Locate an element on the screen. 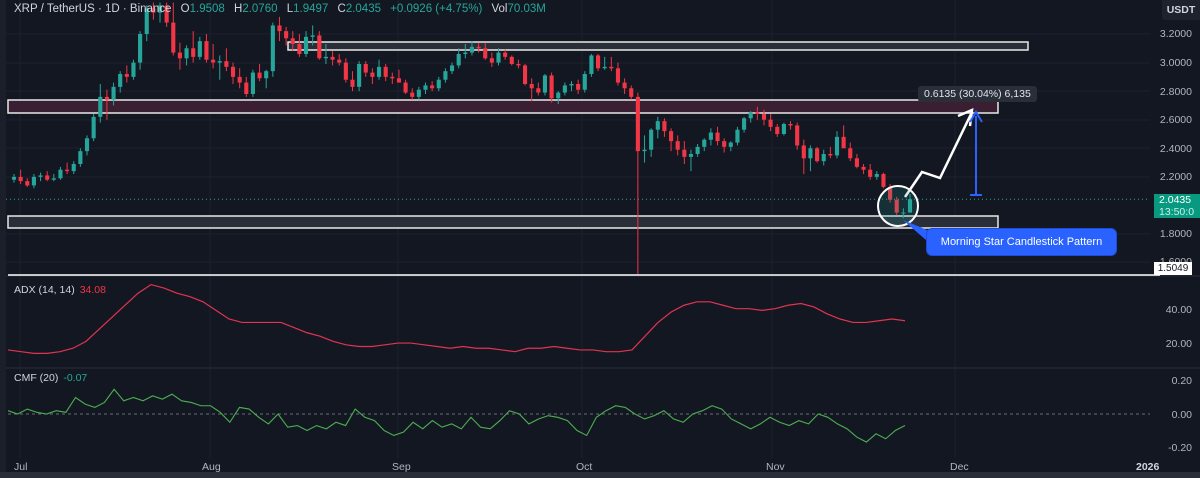 The height and width of the screenshot is (478, 1200). low-price-tag: 1.5049 is located at coordinates (1173, 268).